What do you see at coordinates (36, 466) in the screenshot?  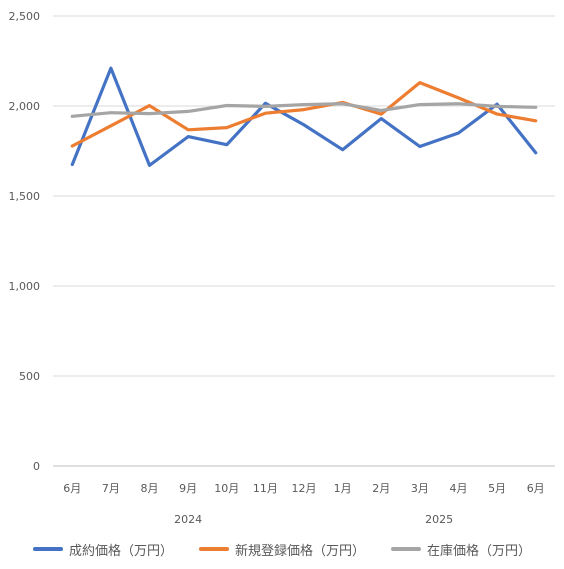 I see `y-tick-label: 0` at bounding box center [36, 466].